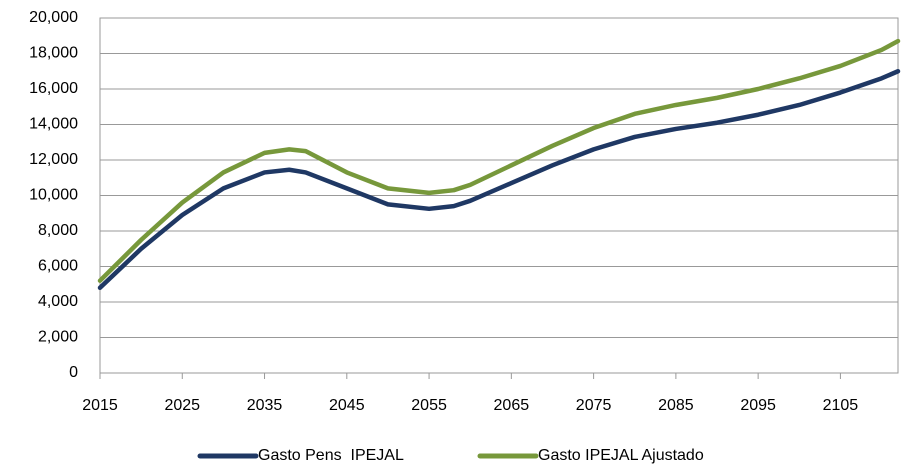  What do you see at coordinates (58, 266) in the screenshot?
I see `y-tick-label: 6,000` at bounding box center [58, 266].